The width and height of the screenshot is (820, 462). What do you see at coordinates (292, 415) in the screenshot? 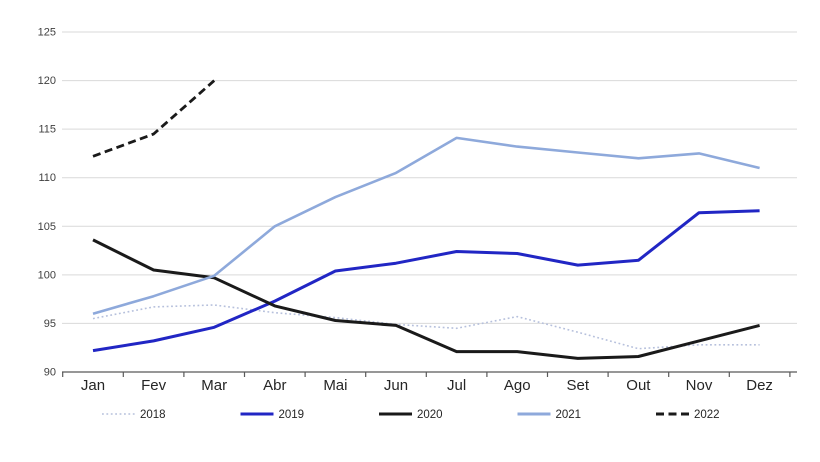
I see `legend-label-2019: 2019` at bounding box center [292, 415].